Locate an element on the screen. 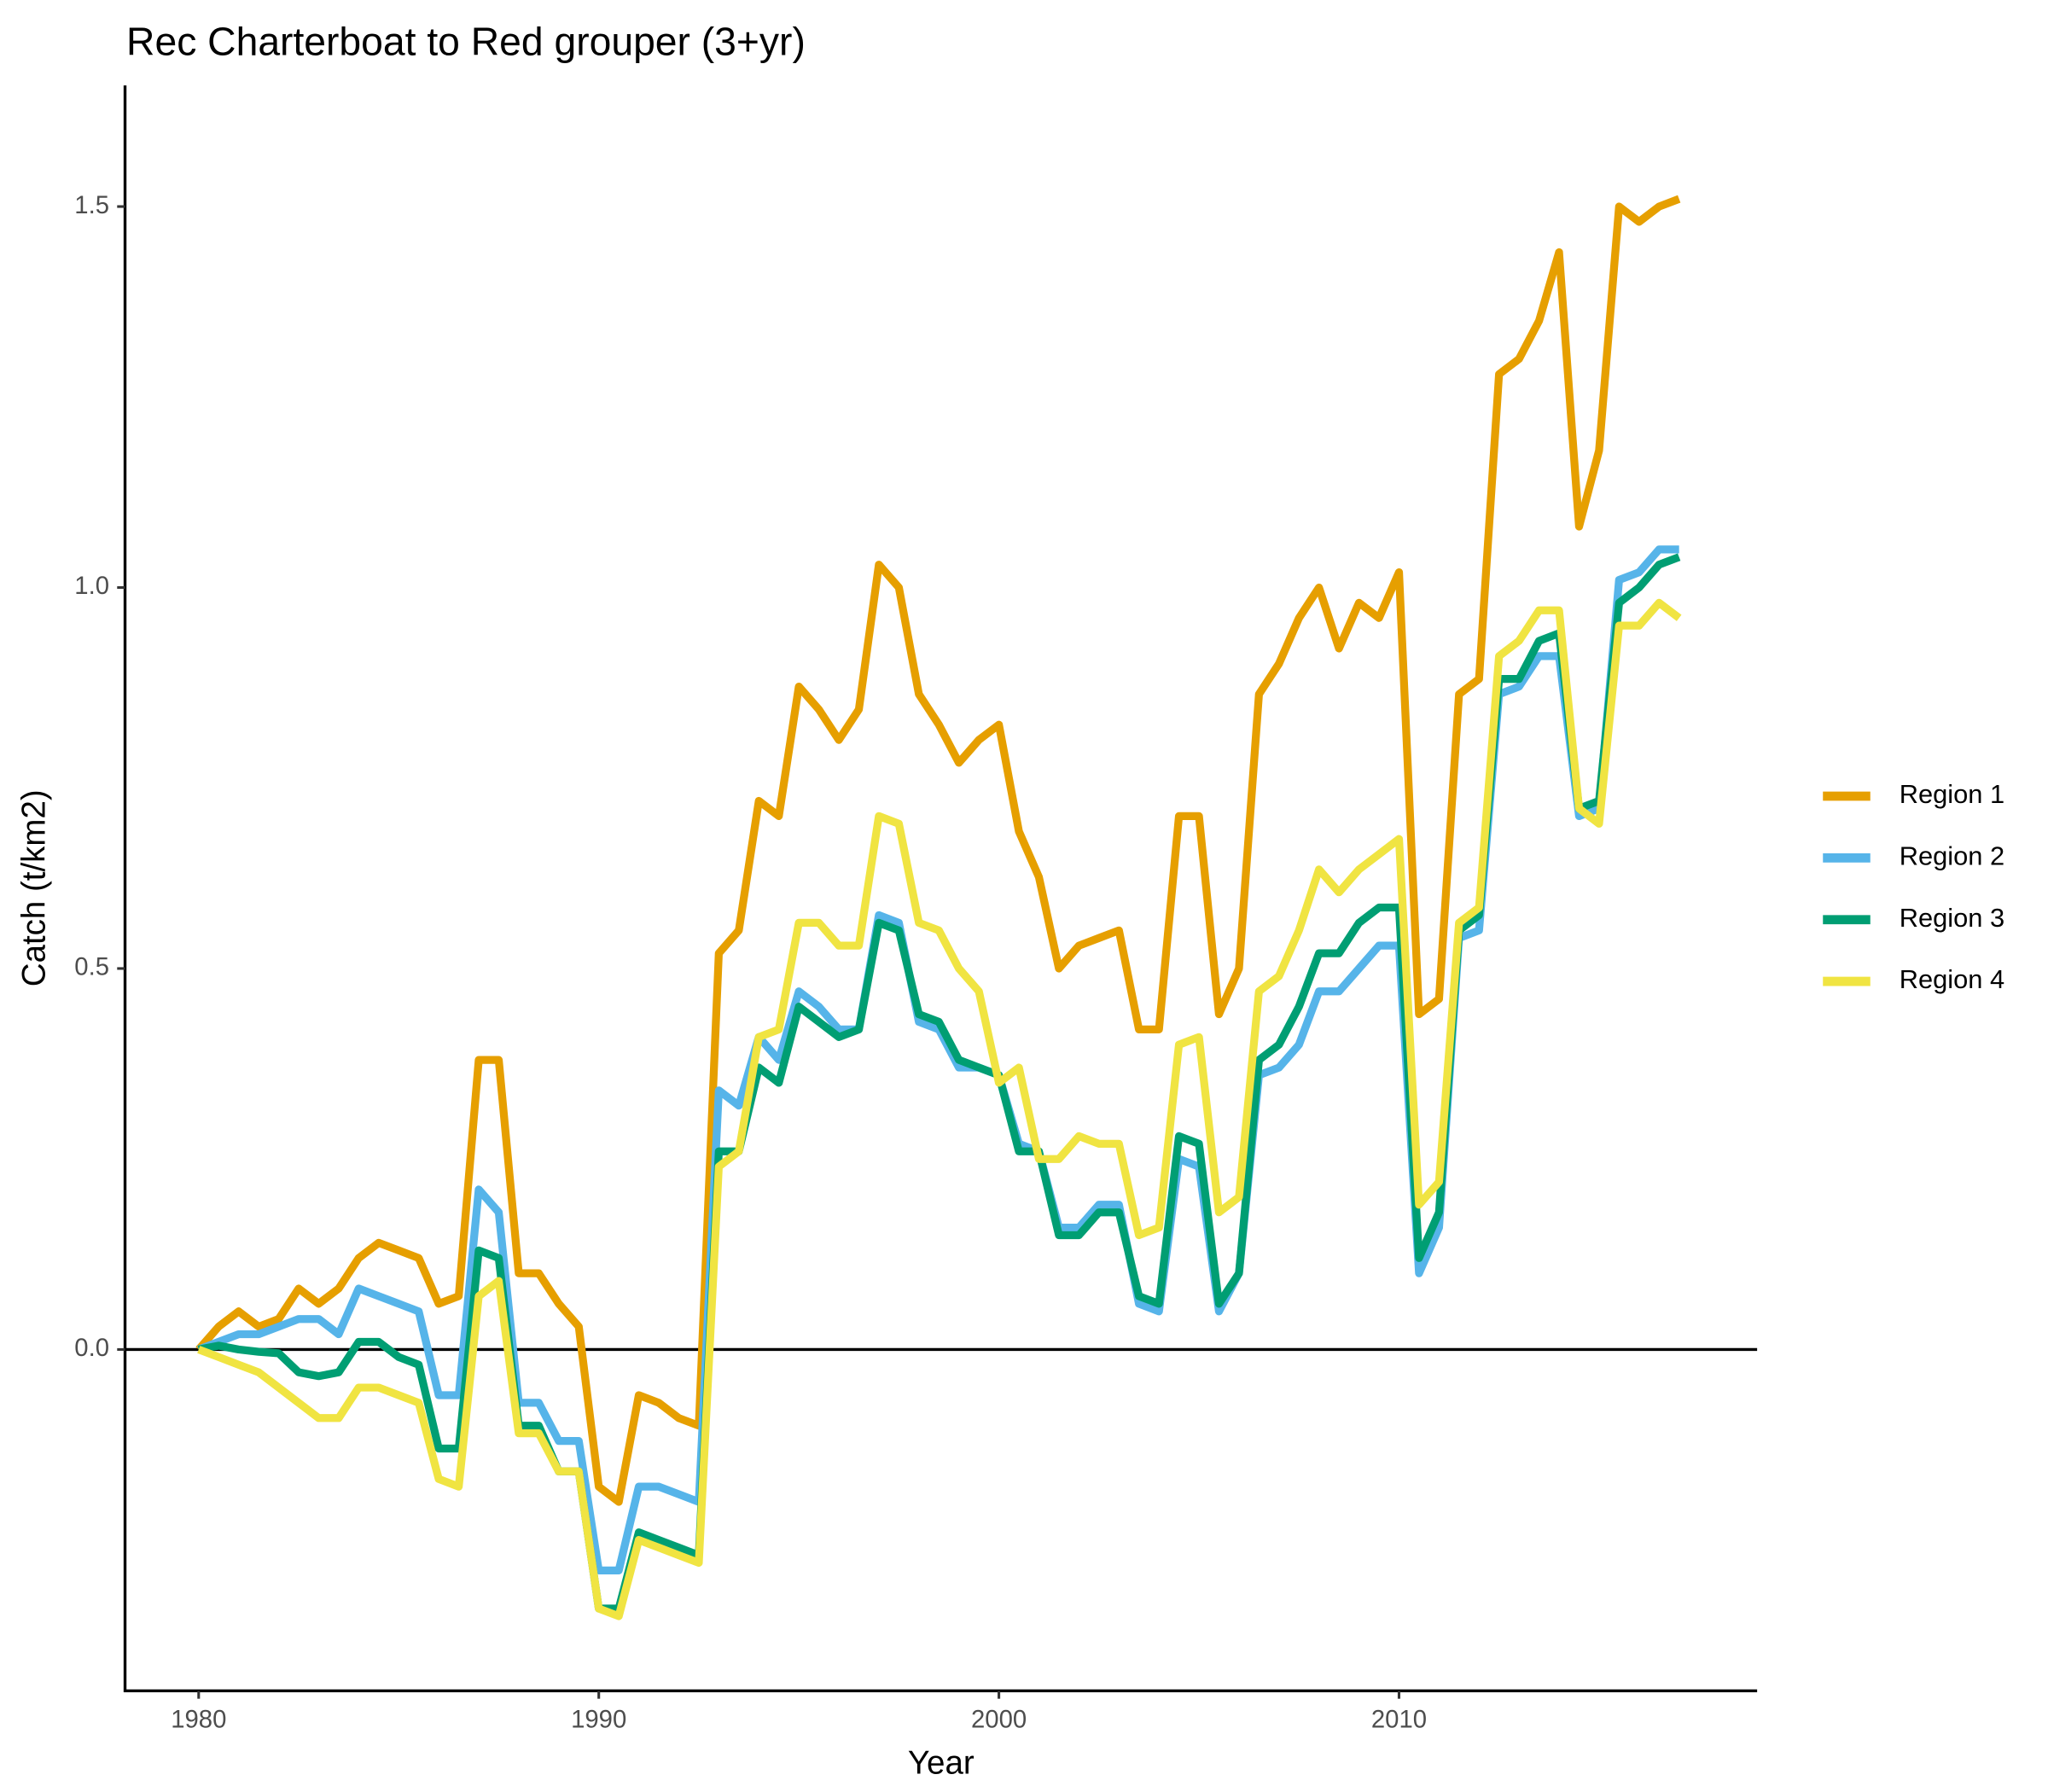 This screenshot has height=1792, width=2048. y-tick-label: 0.5 is located at coordinates (91, 968).